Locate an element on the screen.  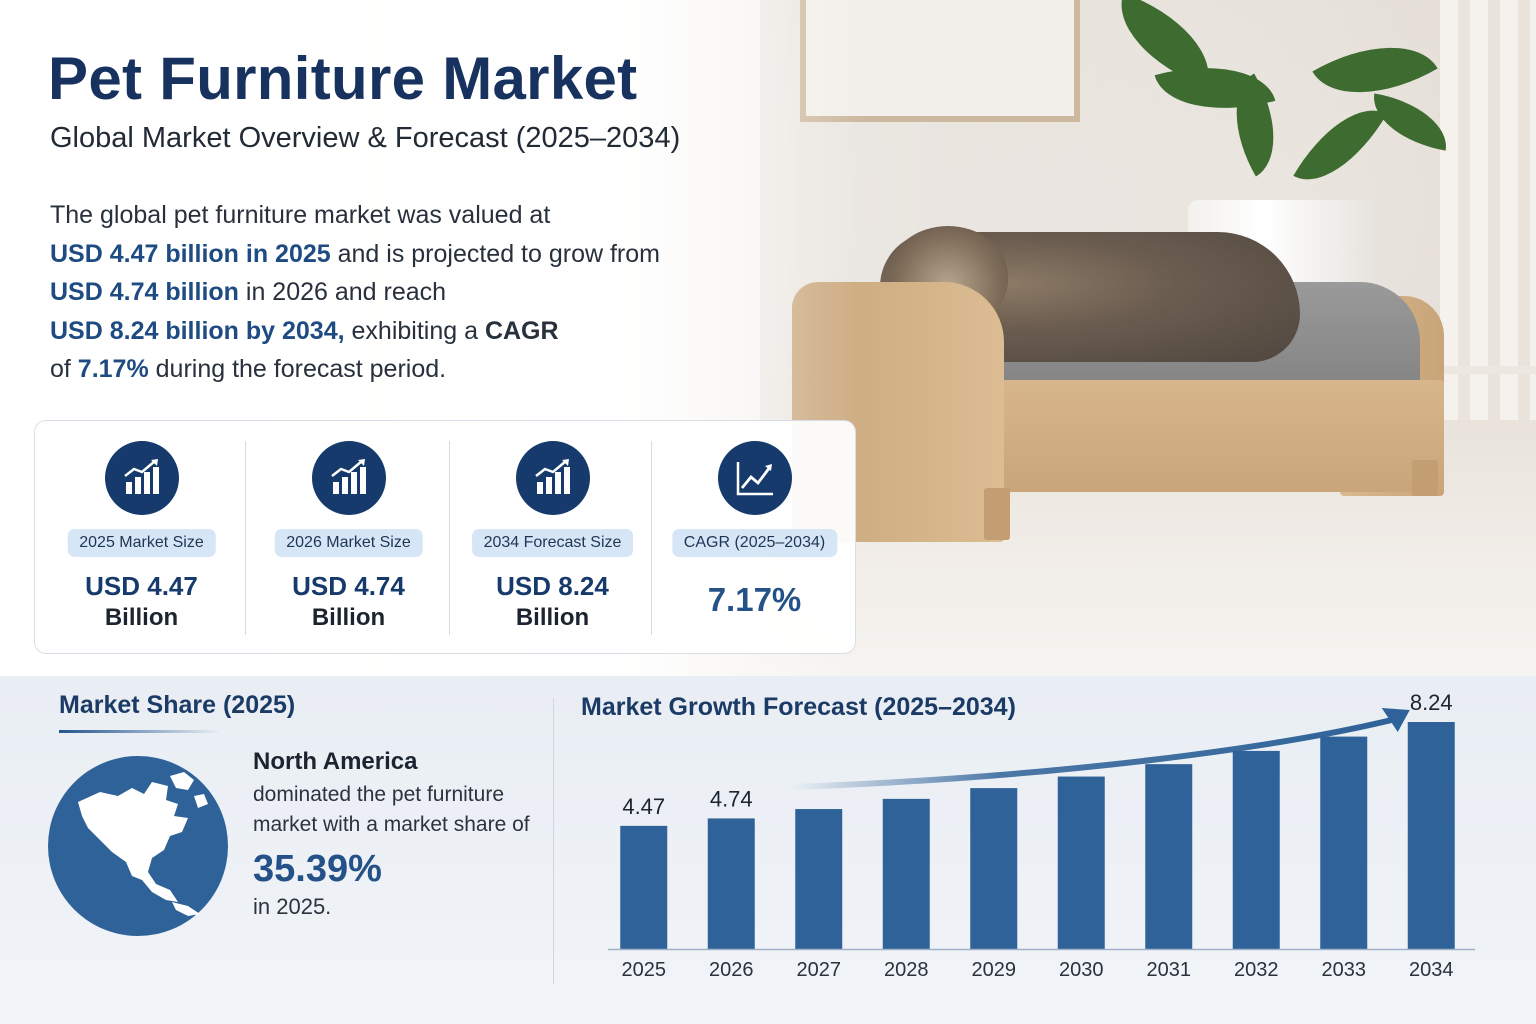
data-label: 4.47 is located at coordinates (643, 806).